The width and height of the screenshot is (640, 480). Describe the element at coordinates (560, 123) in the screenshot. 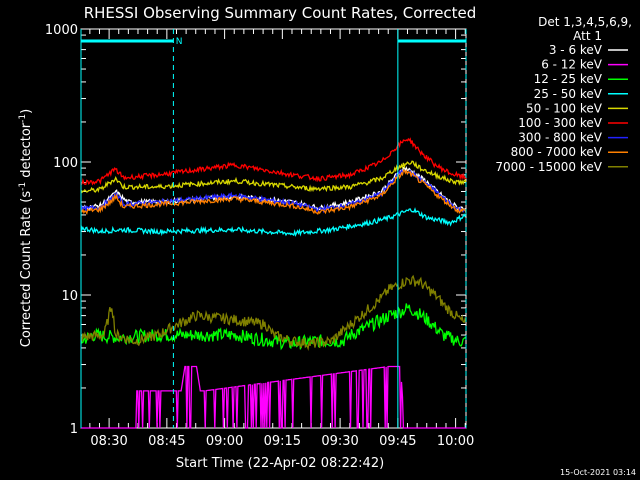

I see `legend-label: 100 - 300 keV` at that location.